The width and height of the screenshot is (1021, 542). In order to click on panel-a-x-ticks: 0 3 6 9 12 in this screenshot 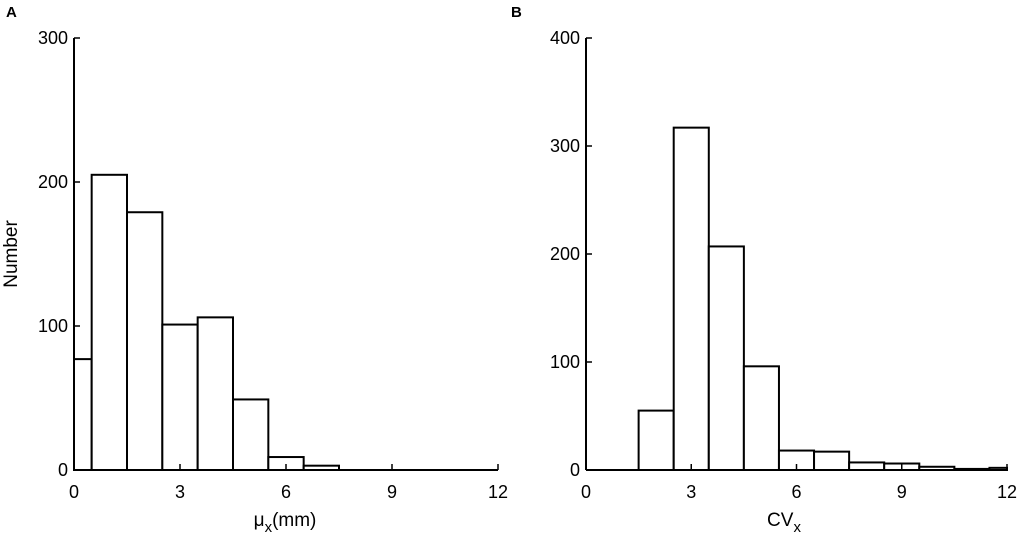, I will do `click(288, 483)`.